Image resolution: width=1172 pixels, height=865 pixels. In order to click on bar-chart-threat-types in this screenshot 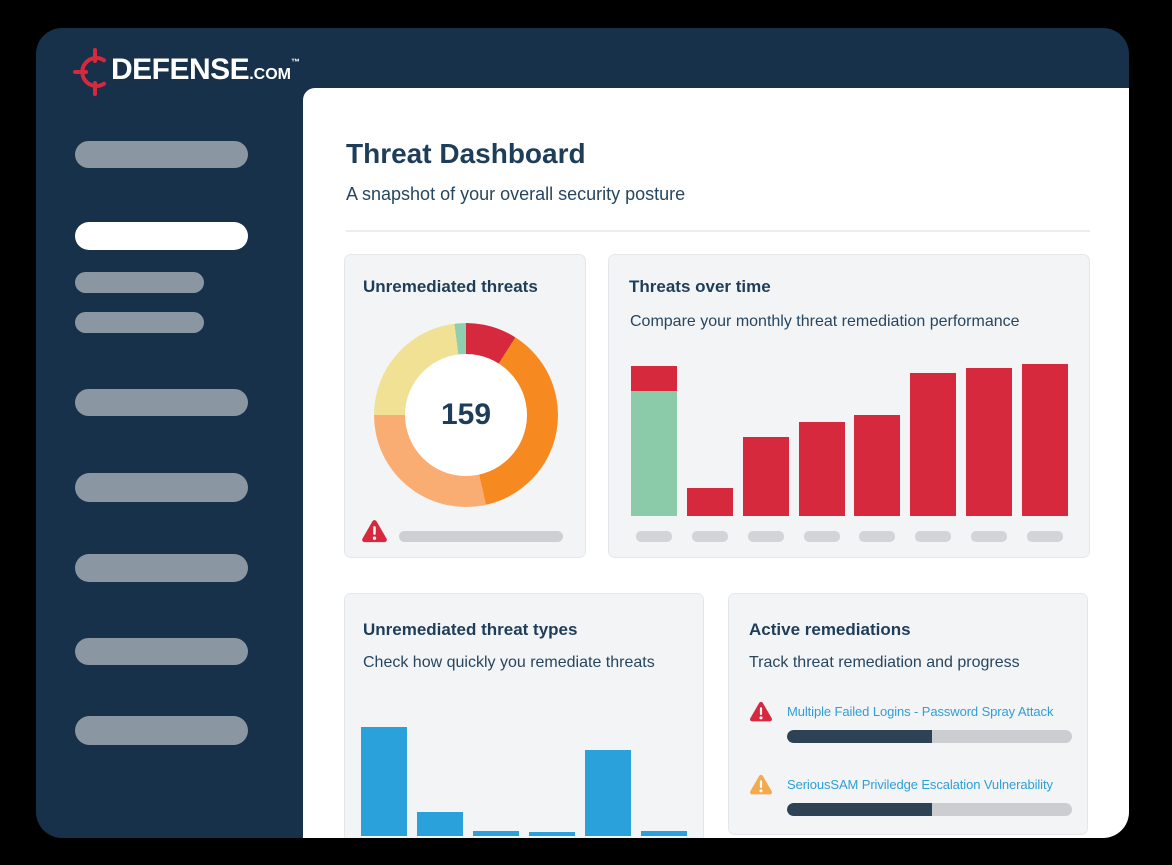, I will do `click(524, 781)`.